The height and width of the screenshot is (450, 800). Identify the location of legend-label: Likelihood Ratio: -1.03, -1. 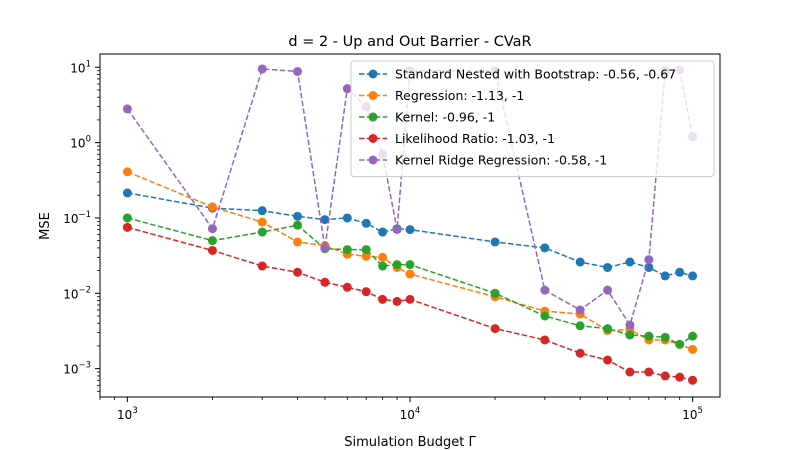
(475, 138).